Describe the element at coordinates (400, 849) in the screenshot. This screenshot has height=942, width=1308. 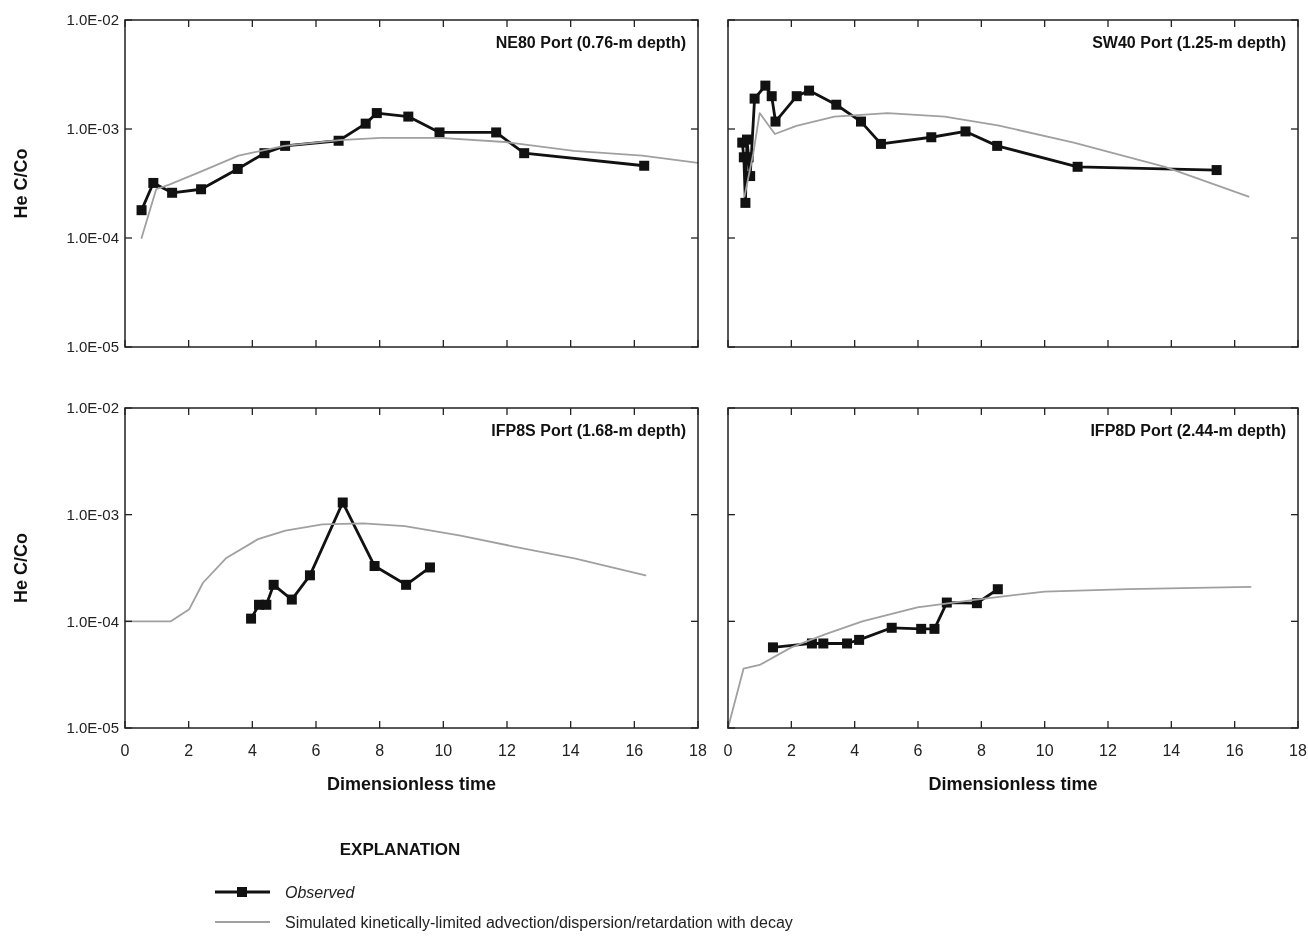
I see `legend-title: EXPLANATION` at that location.